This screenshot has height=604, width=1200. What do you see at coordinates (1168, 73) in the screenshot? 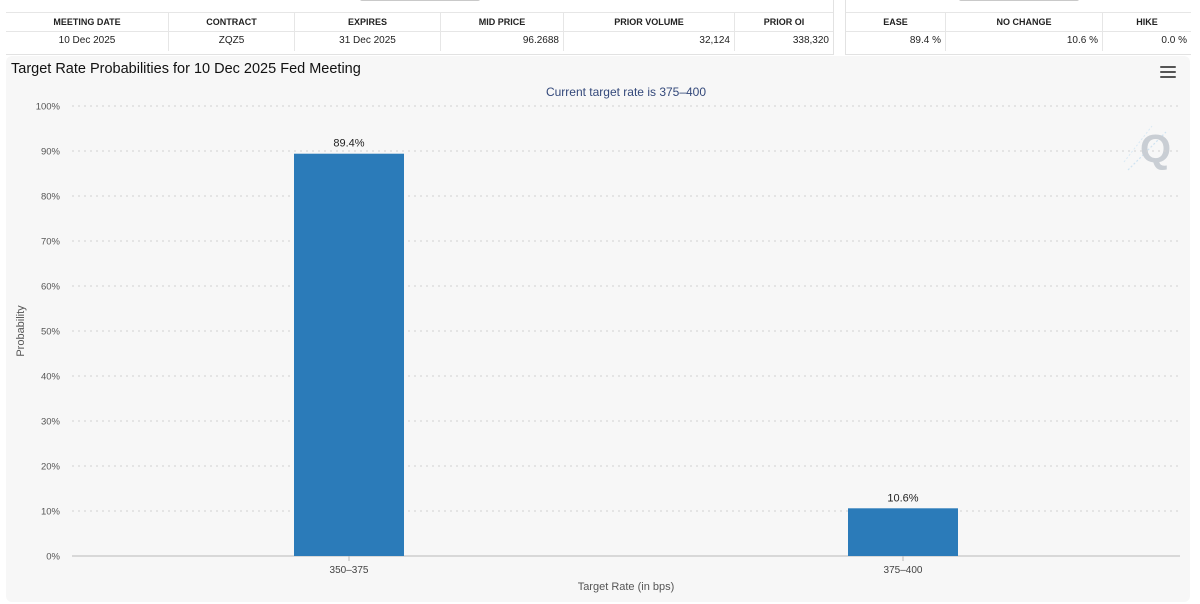
I see `hamburger-menu-icon` at bounding box center [1168, 73].